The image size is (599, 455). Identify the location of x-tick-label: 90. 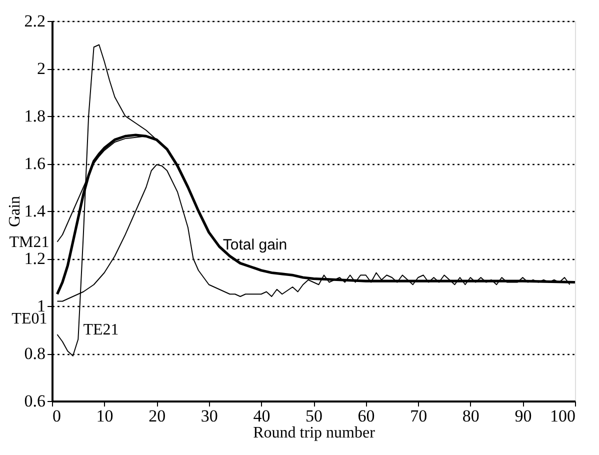
(523, 416).